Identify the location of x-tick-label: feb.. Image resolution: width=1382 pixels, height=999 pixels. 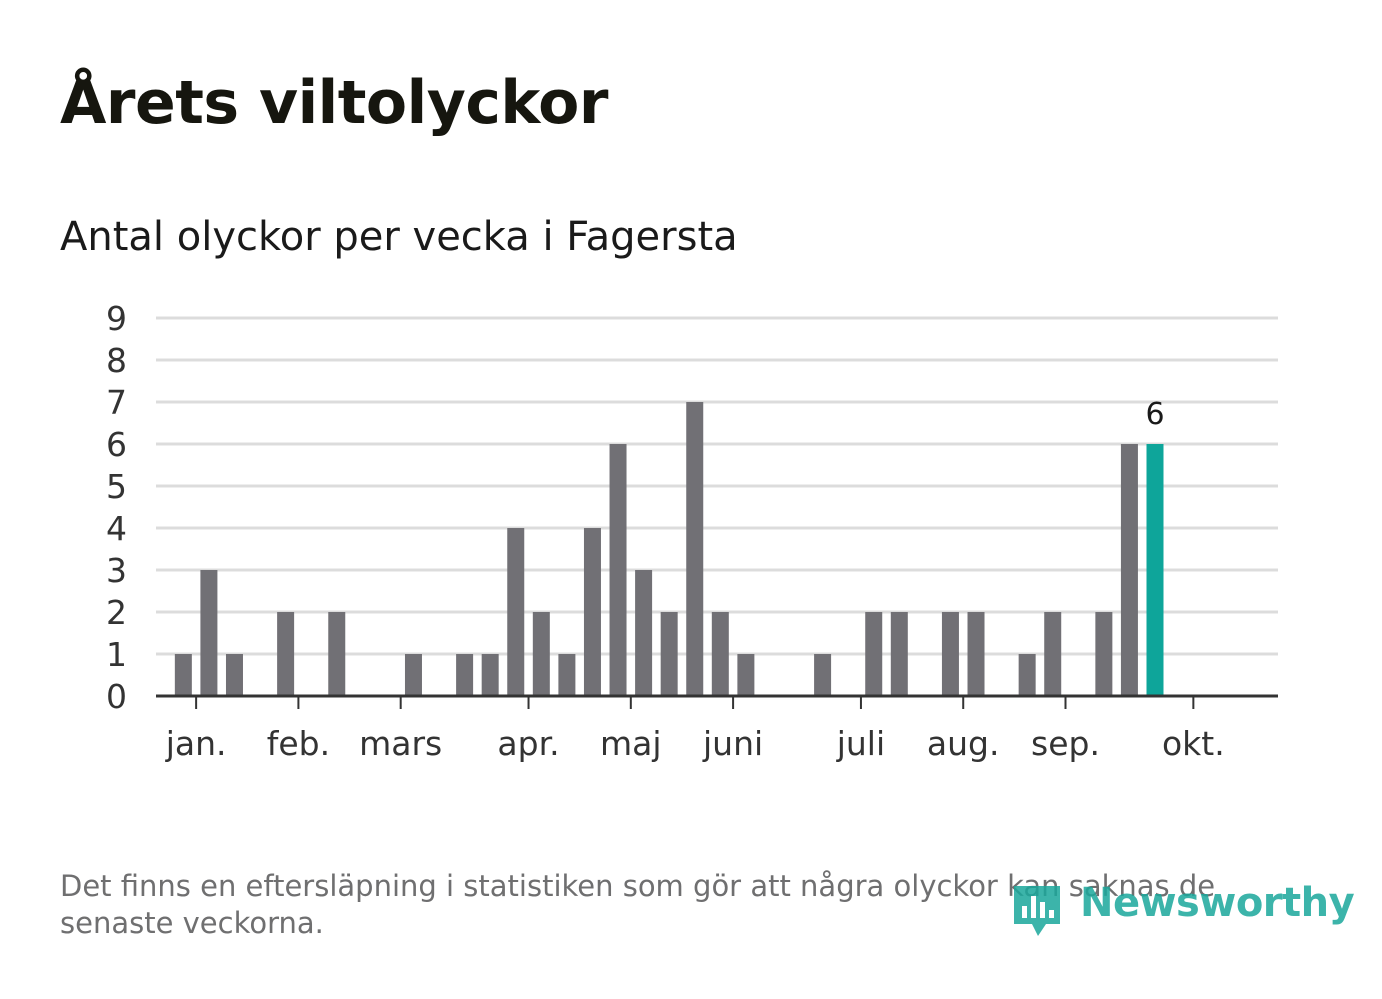
(298, 743).